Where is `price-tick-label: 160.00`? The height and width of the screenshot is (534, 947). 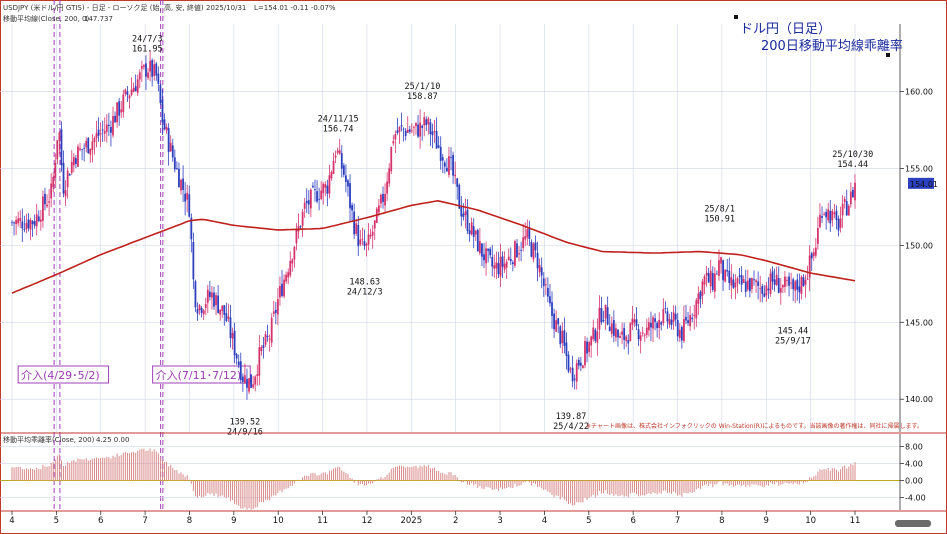
price-tick-label: 160.00 is located at coordinates (919, 92).